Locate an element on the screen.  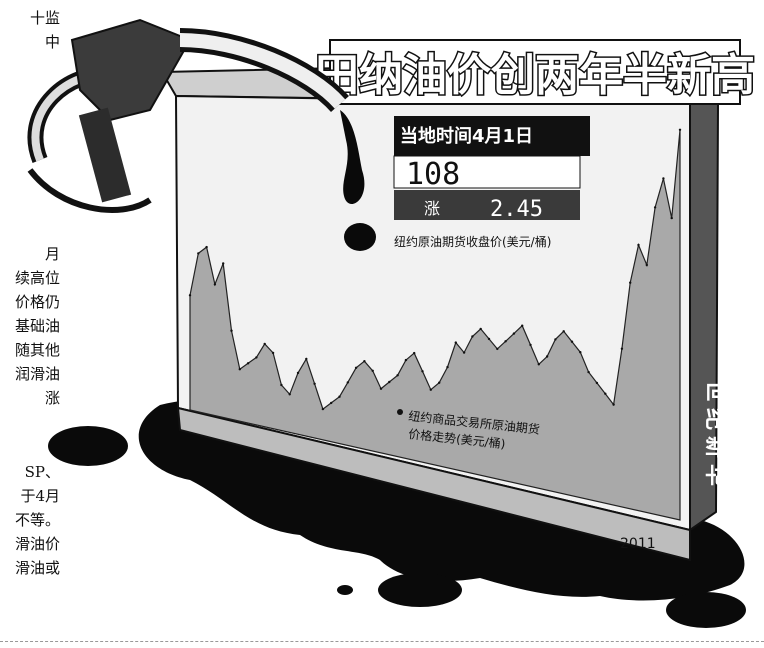
article-line: 基础油 is located at coordinates (37, 326).